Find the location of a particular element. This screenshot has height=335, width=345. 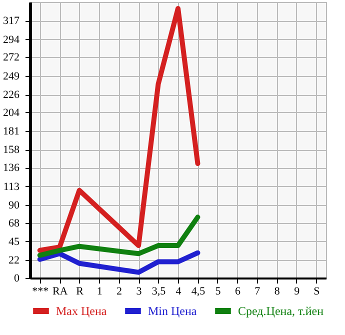

legend-label: Min Цена is located at coordinates (173, 311).